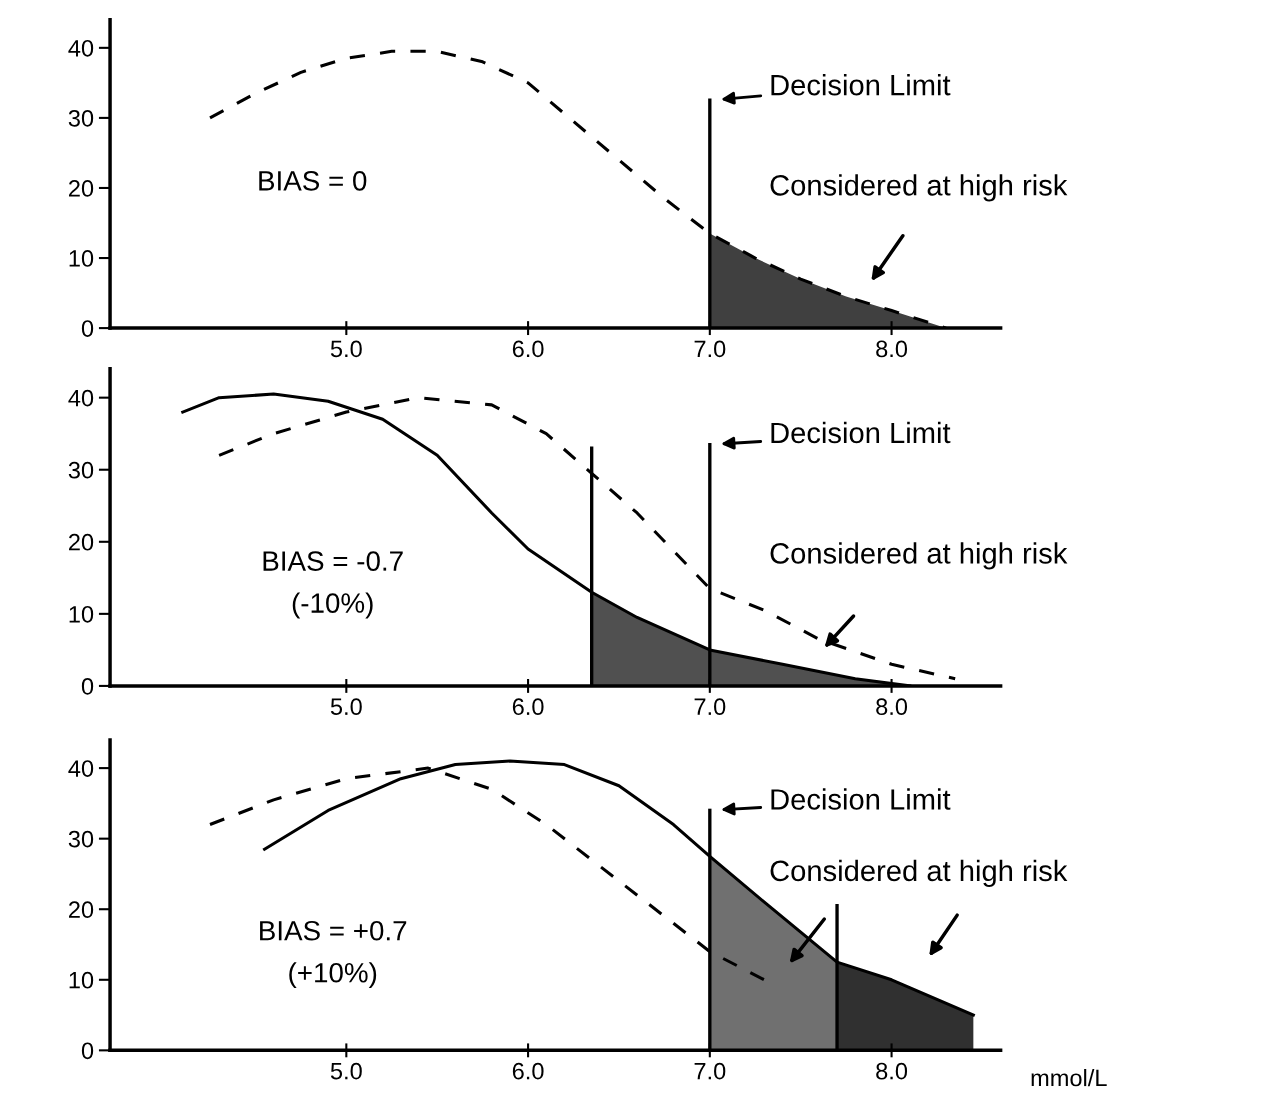 This screenshot has height=1101, width=1265. What do you see at coordinates (333, 585) in the screenshot?
I see `annotation: BIAS = -0.7 (-10%)` at bounding box center [333, 585].